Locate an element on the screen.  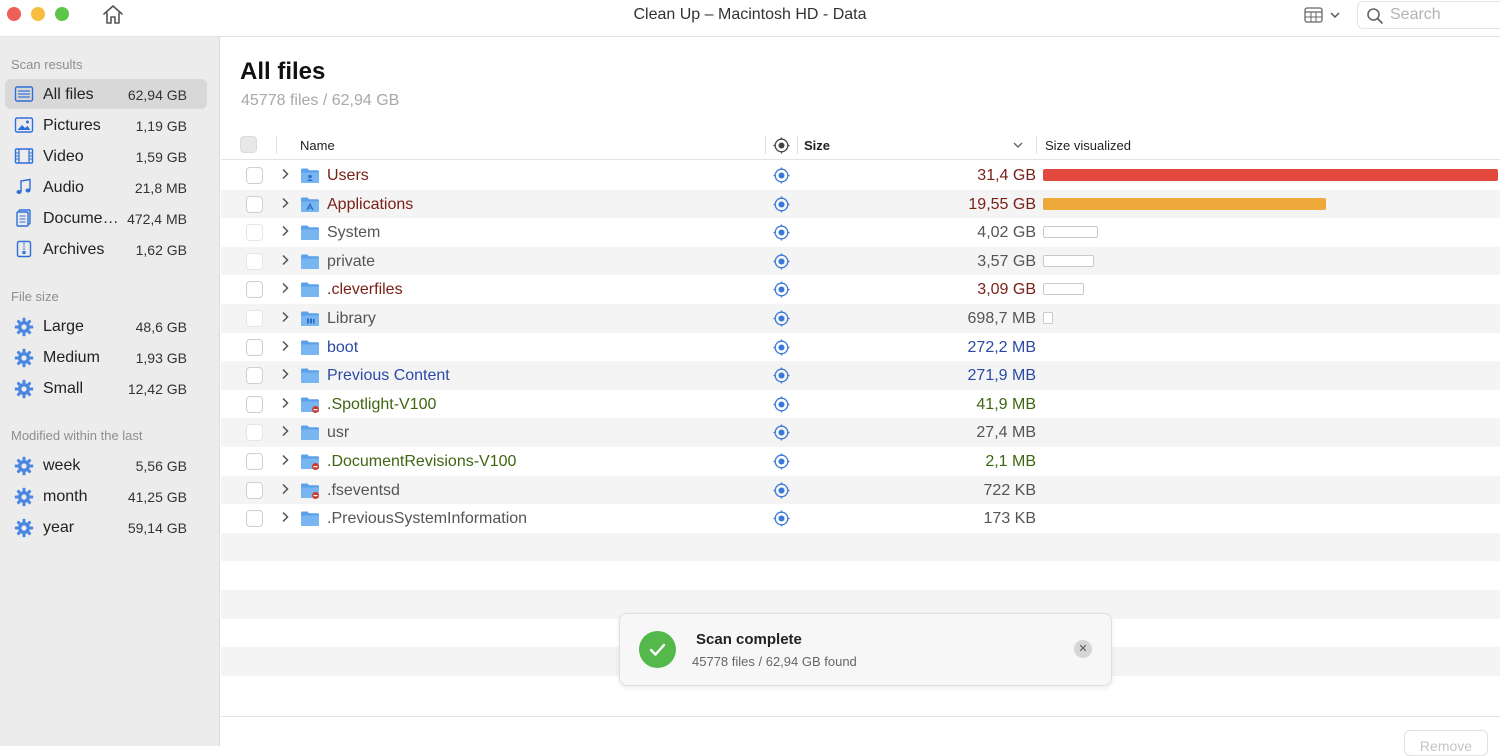
table-row: .fseventsd 722 KB is located at coordinates (860, 490).